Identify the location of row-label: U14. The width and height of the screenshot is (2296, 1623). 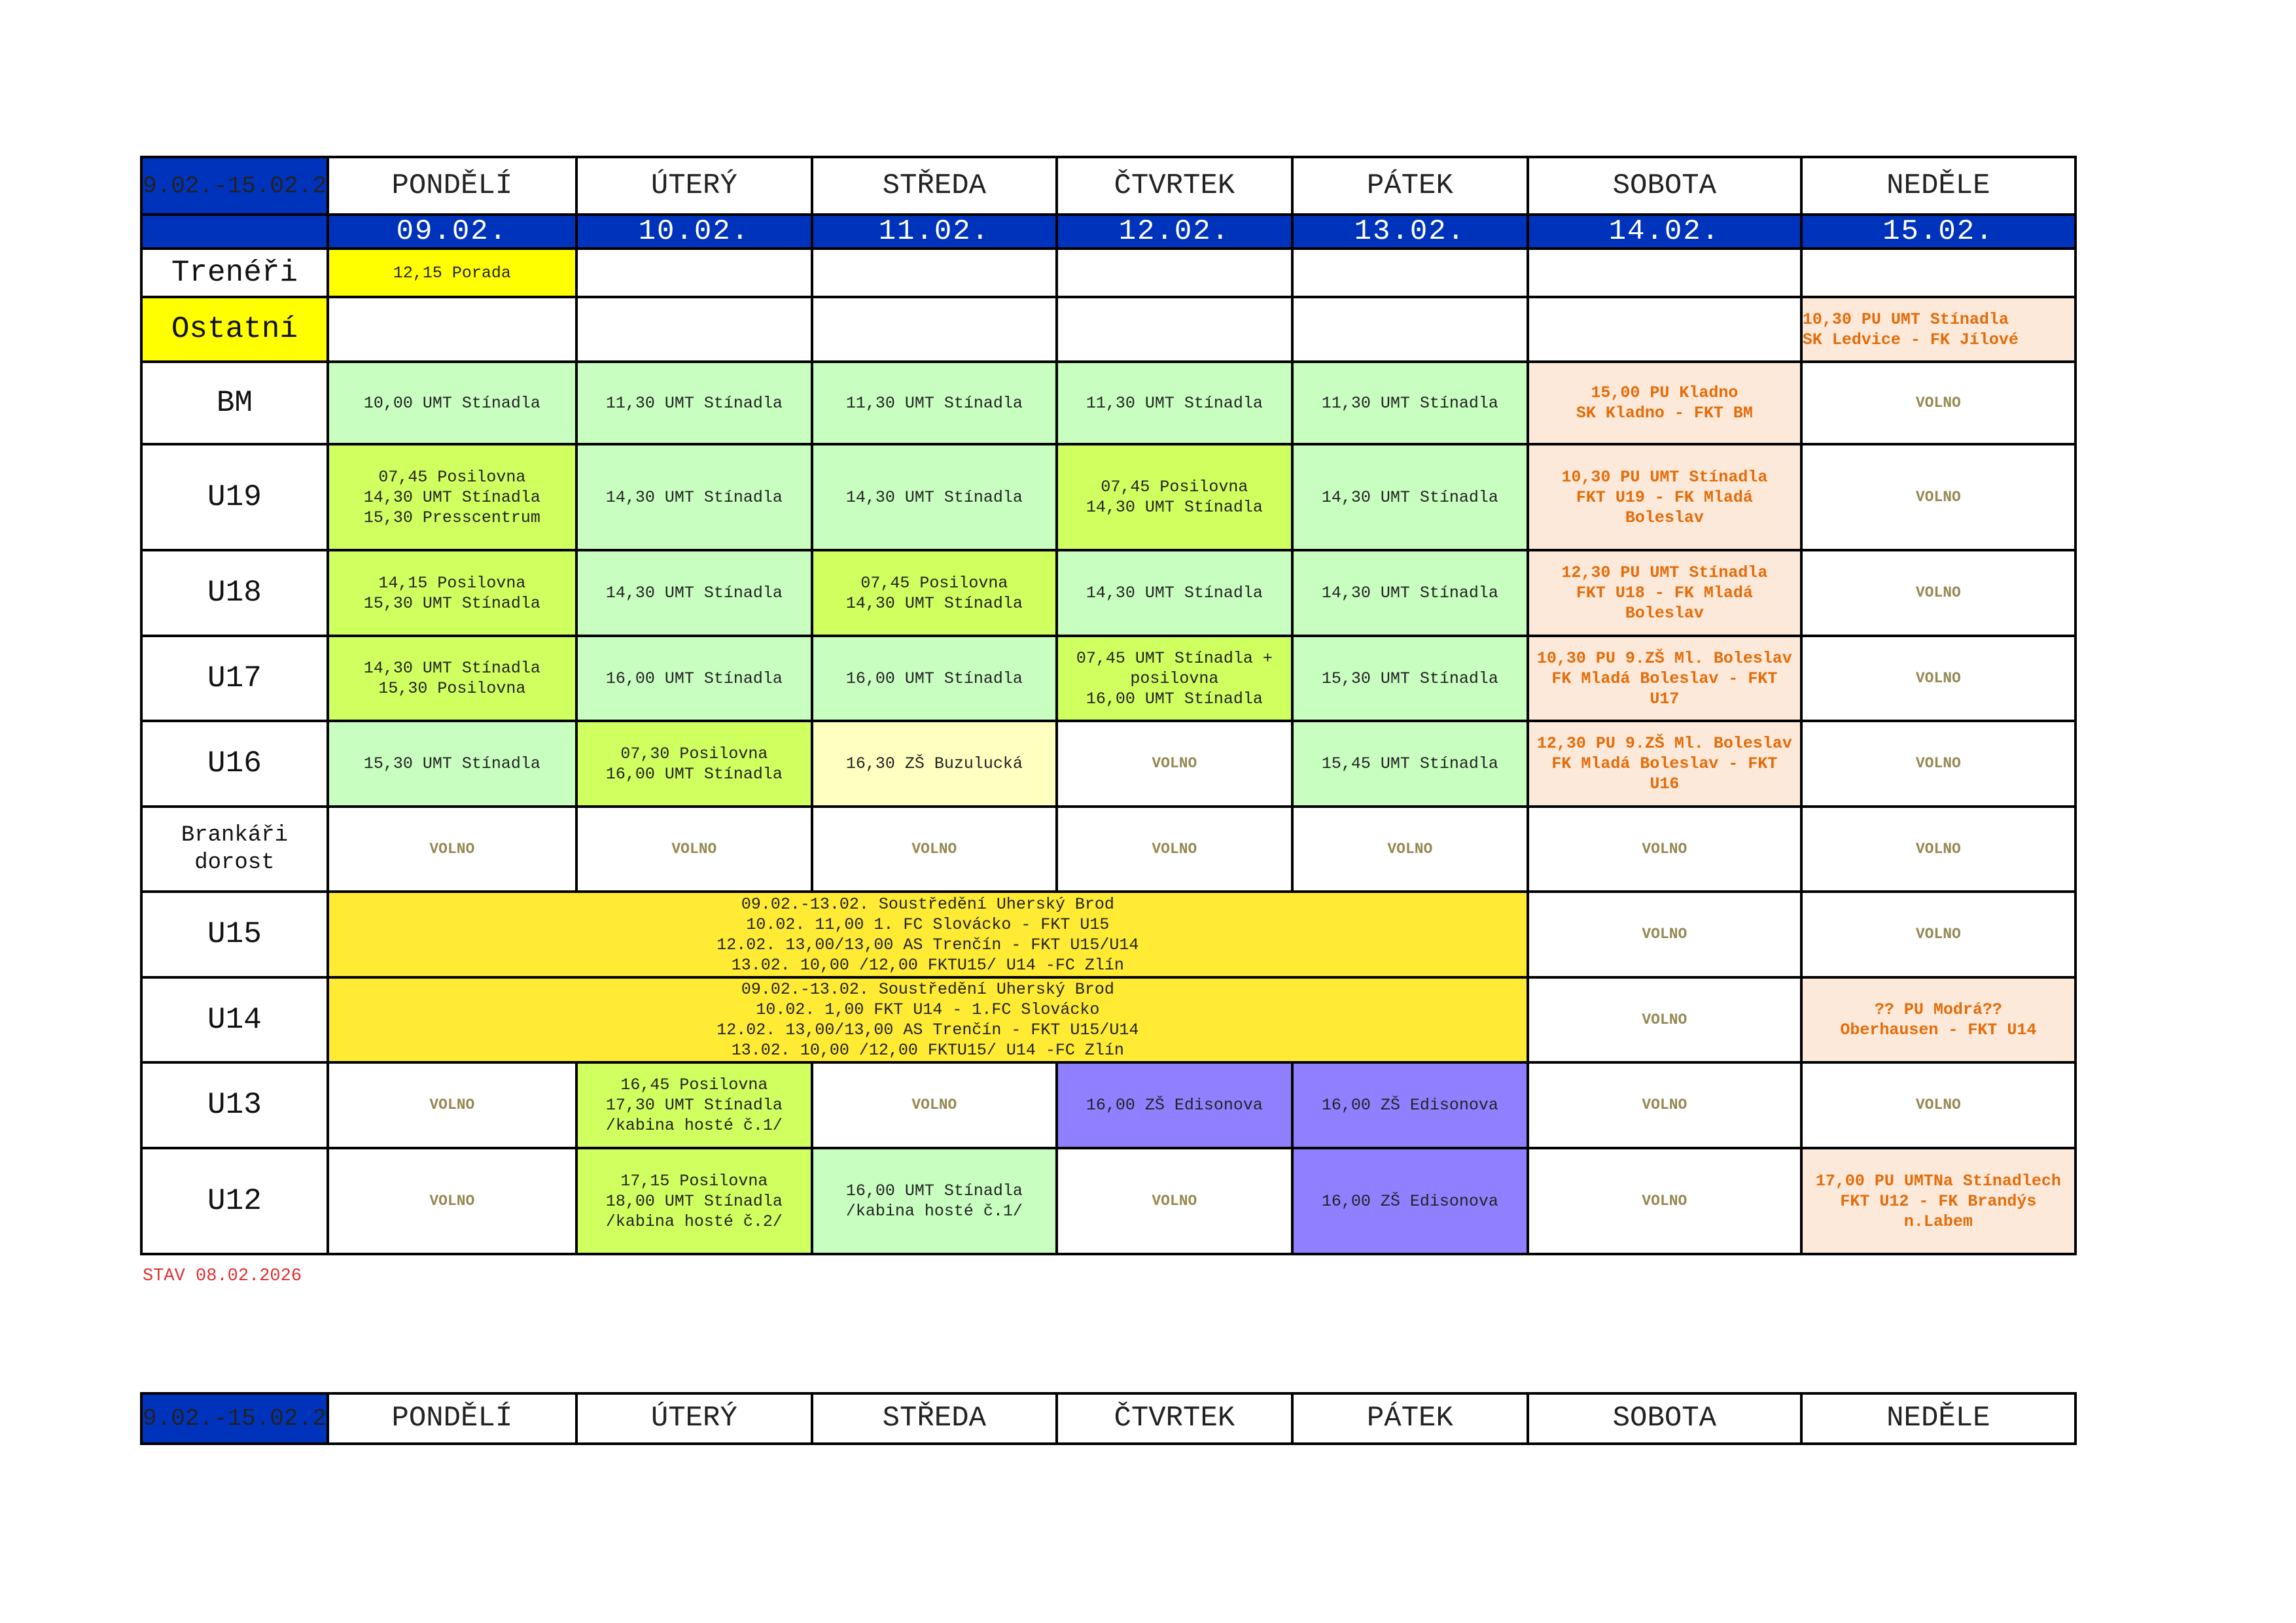
(235, 1020).